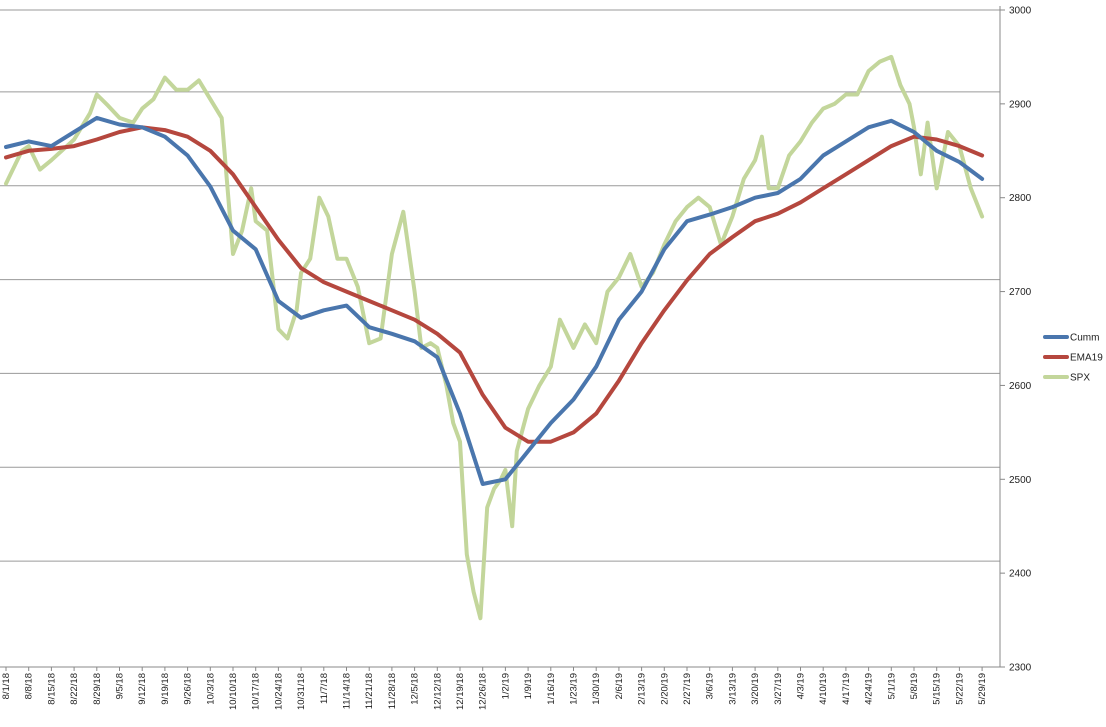 The height and width of the screenshot is (727, 1106). Describe the element at coordinates (415, 689) in the screenshot. I see `x-tick-label: 12/5/18` at that location.